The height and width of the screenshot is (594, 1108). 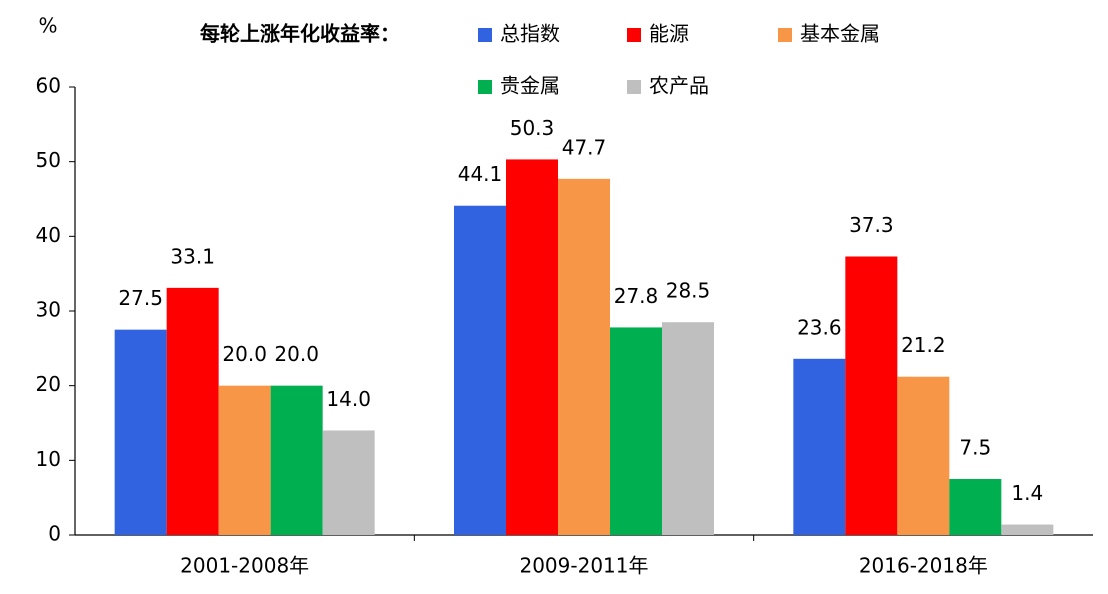 I want to click on legend-label: 总指数, so click(x=530, y=34).